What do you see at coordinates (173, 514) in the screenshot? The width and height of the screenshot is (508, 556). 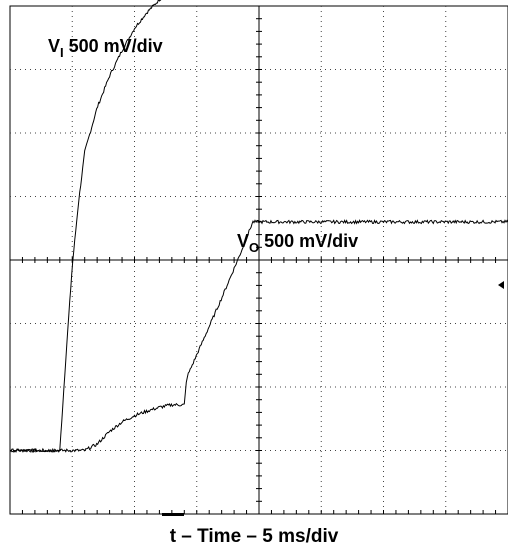 I see `x-position-marker` at bounding box center [173, 514].